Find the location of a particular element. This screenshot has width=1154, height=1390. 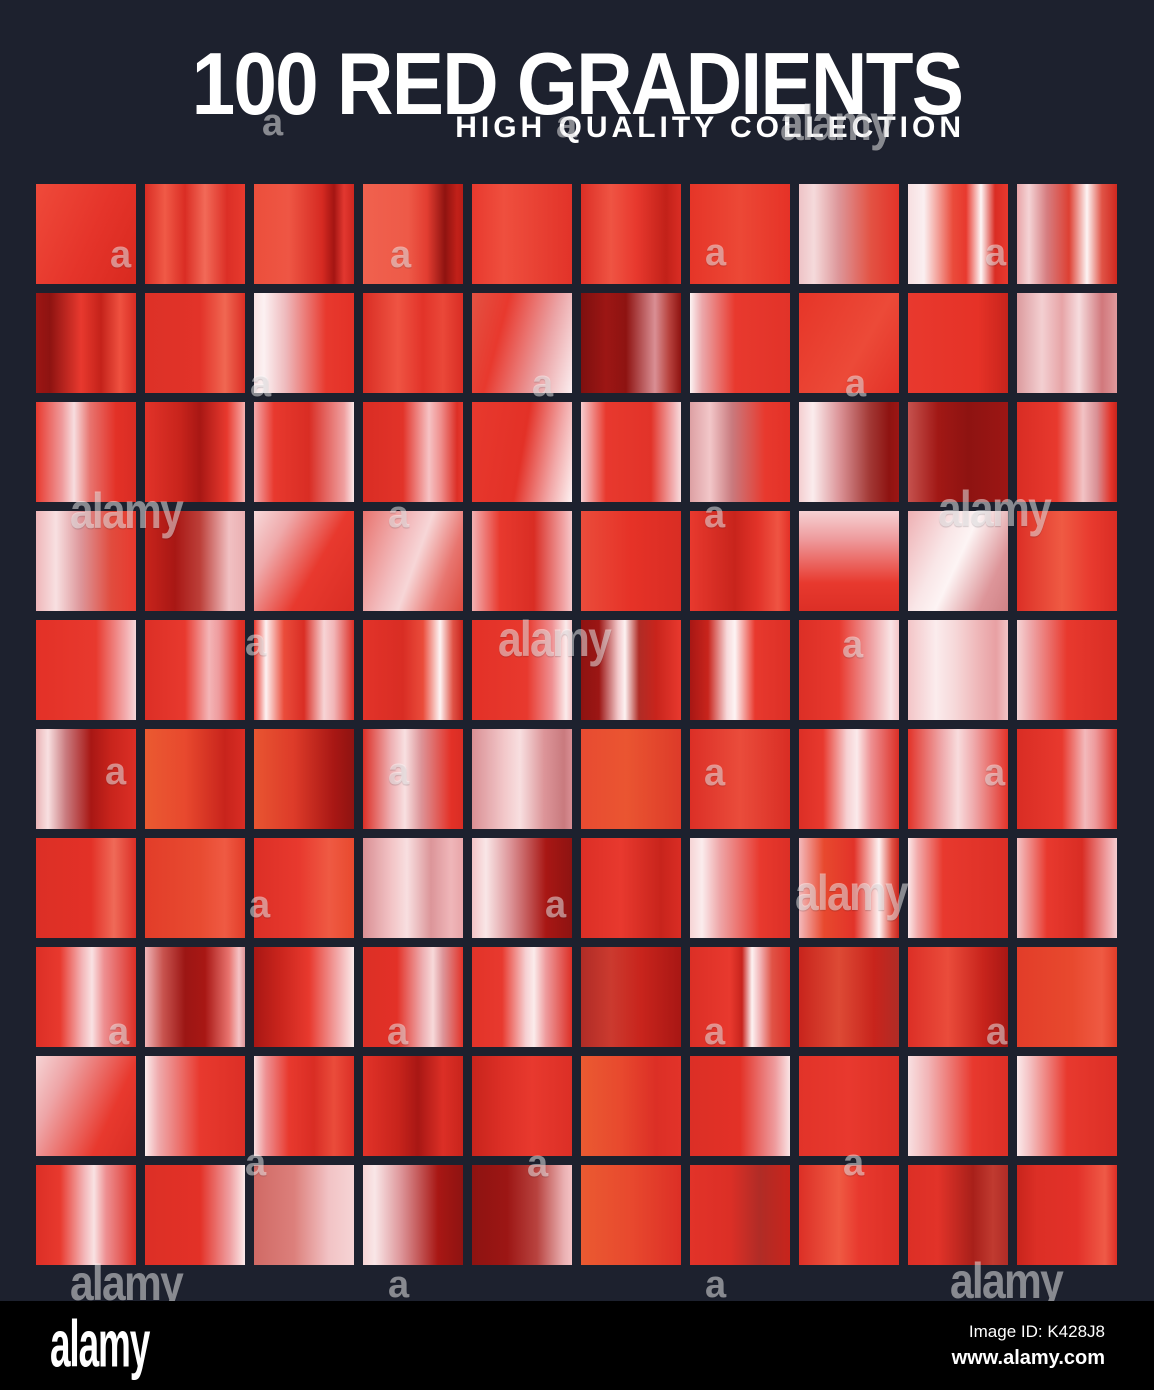

footer-bar: alamy Image ID: K428J8 www.alamy.com is located at coordinates (577, 1345).